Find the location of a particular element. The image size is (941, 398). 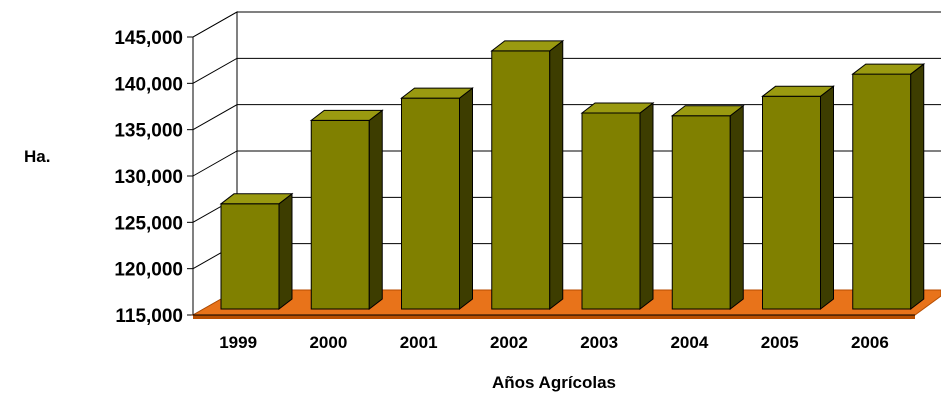

y-tick-label: 125,000 is located at coordinates (148, 223).